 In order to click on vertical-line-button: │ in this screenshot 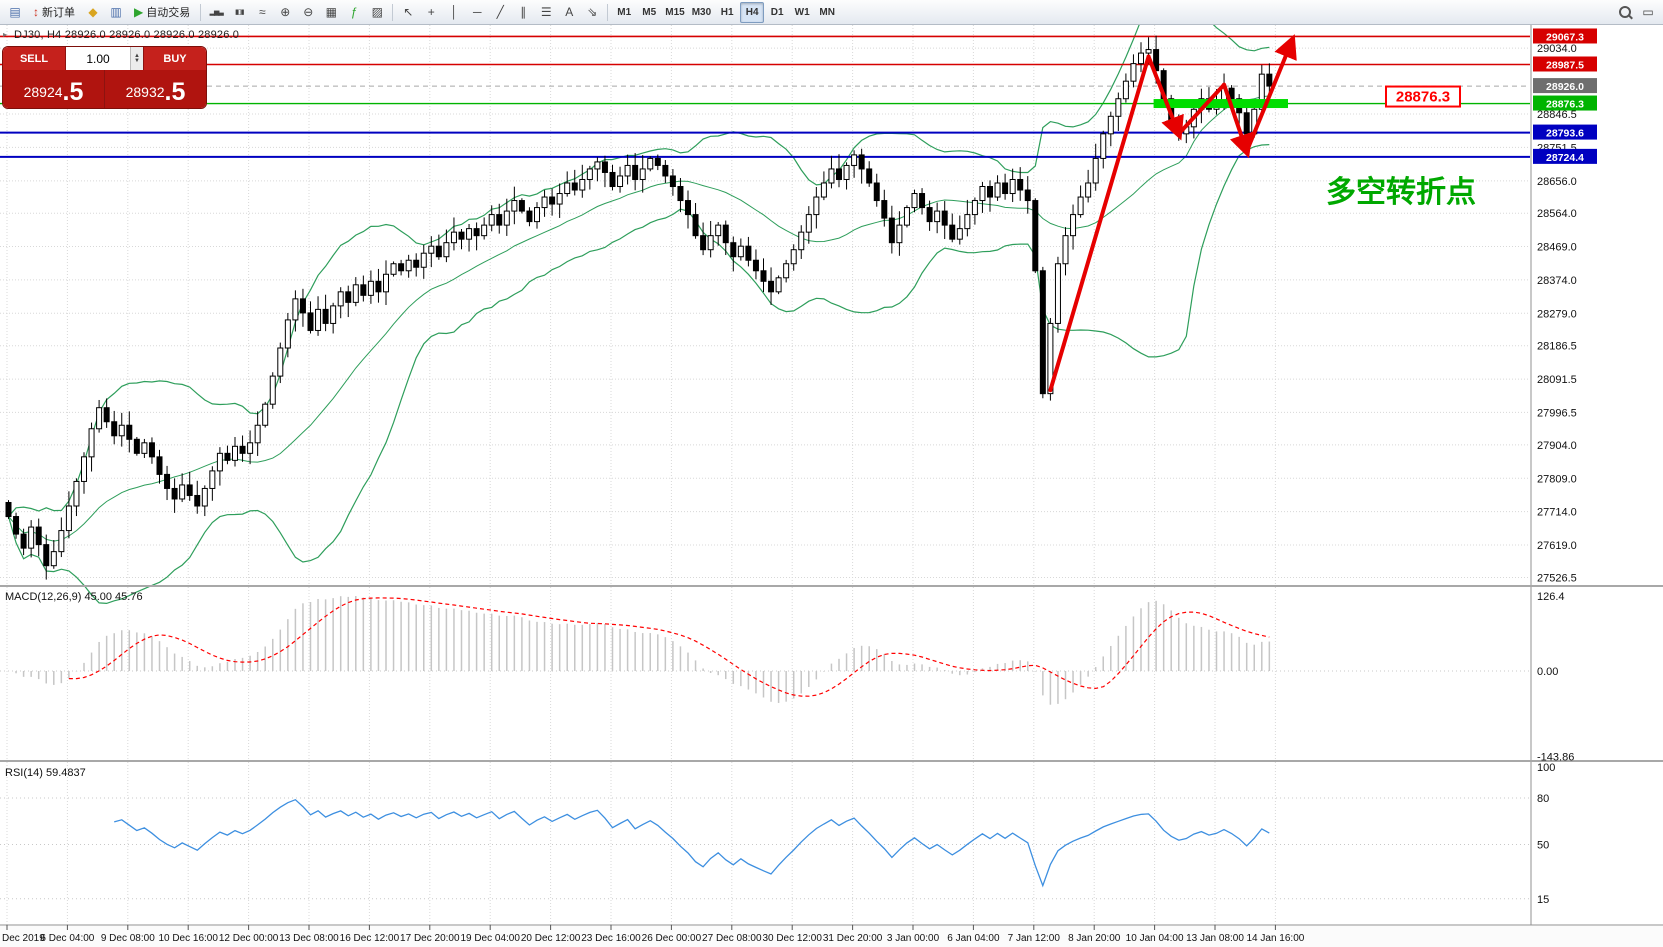, I will do `click(454, 12)`.